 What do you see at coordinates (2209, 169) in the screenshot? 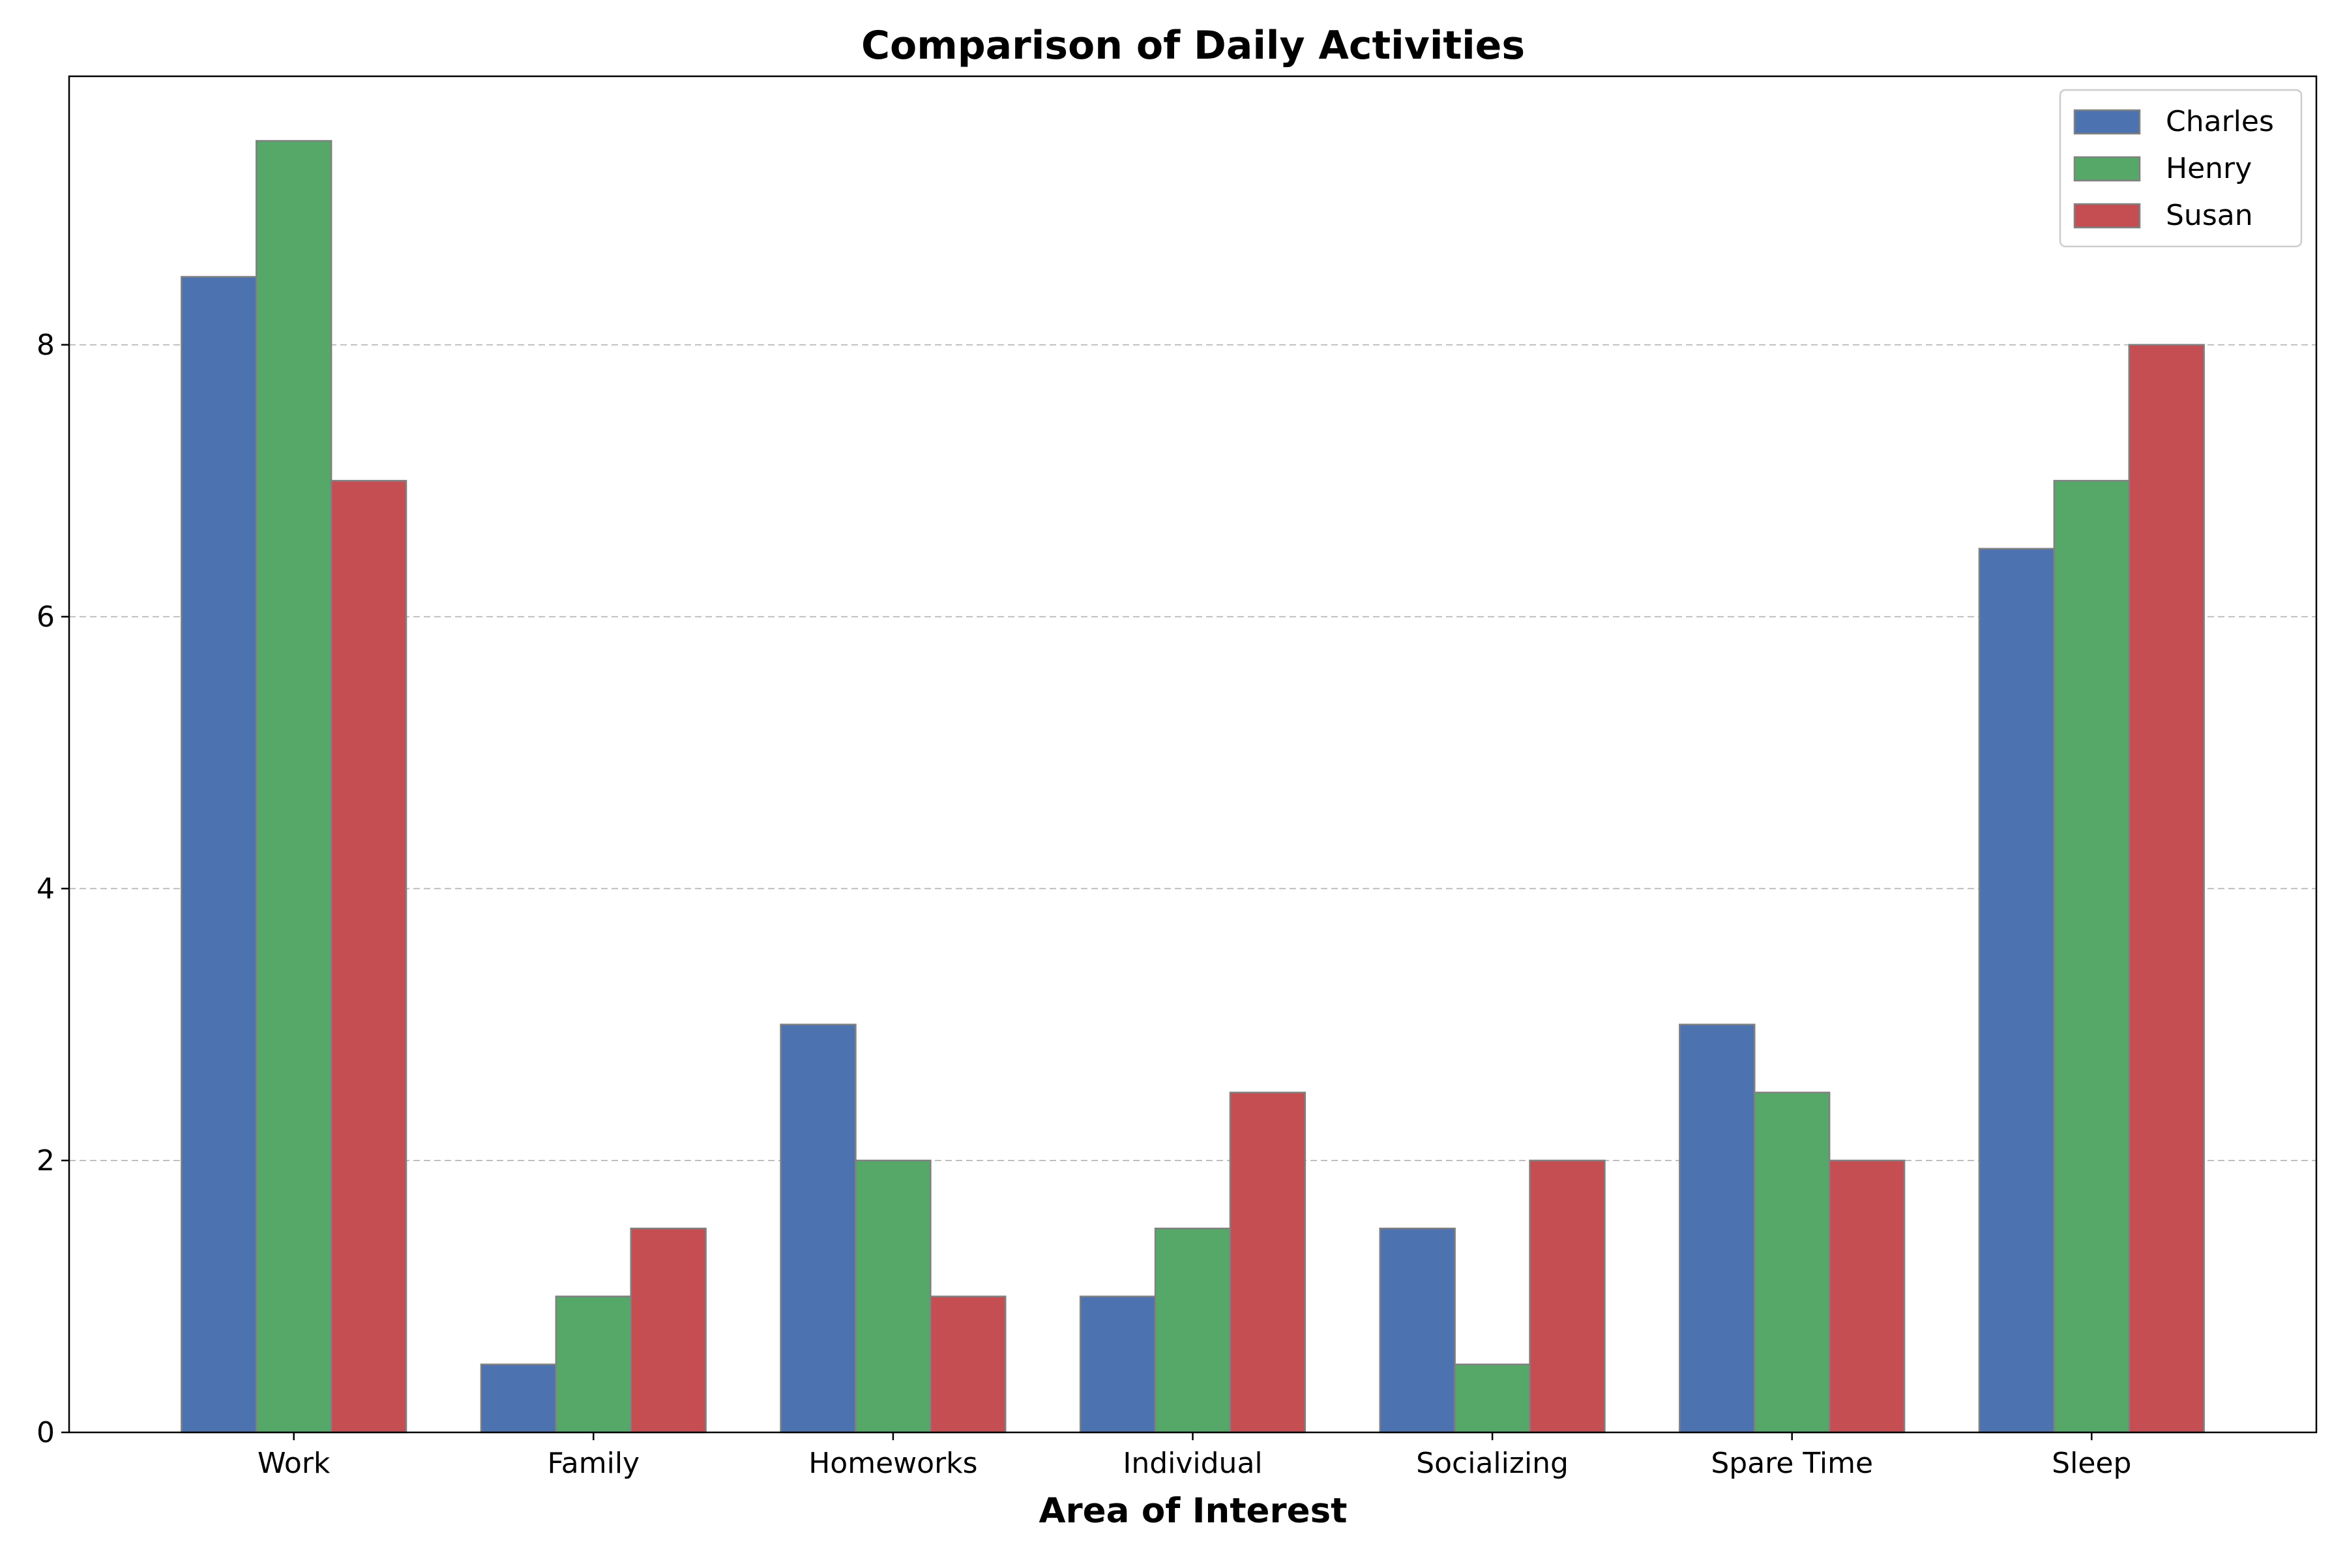
I see `legend-label-henry: Henry` at bounding box center [2209, 169].